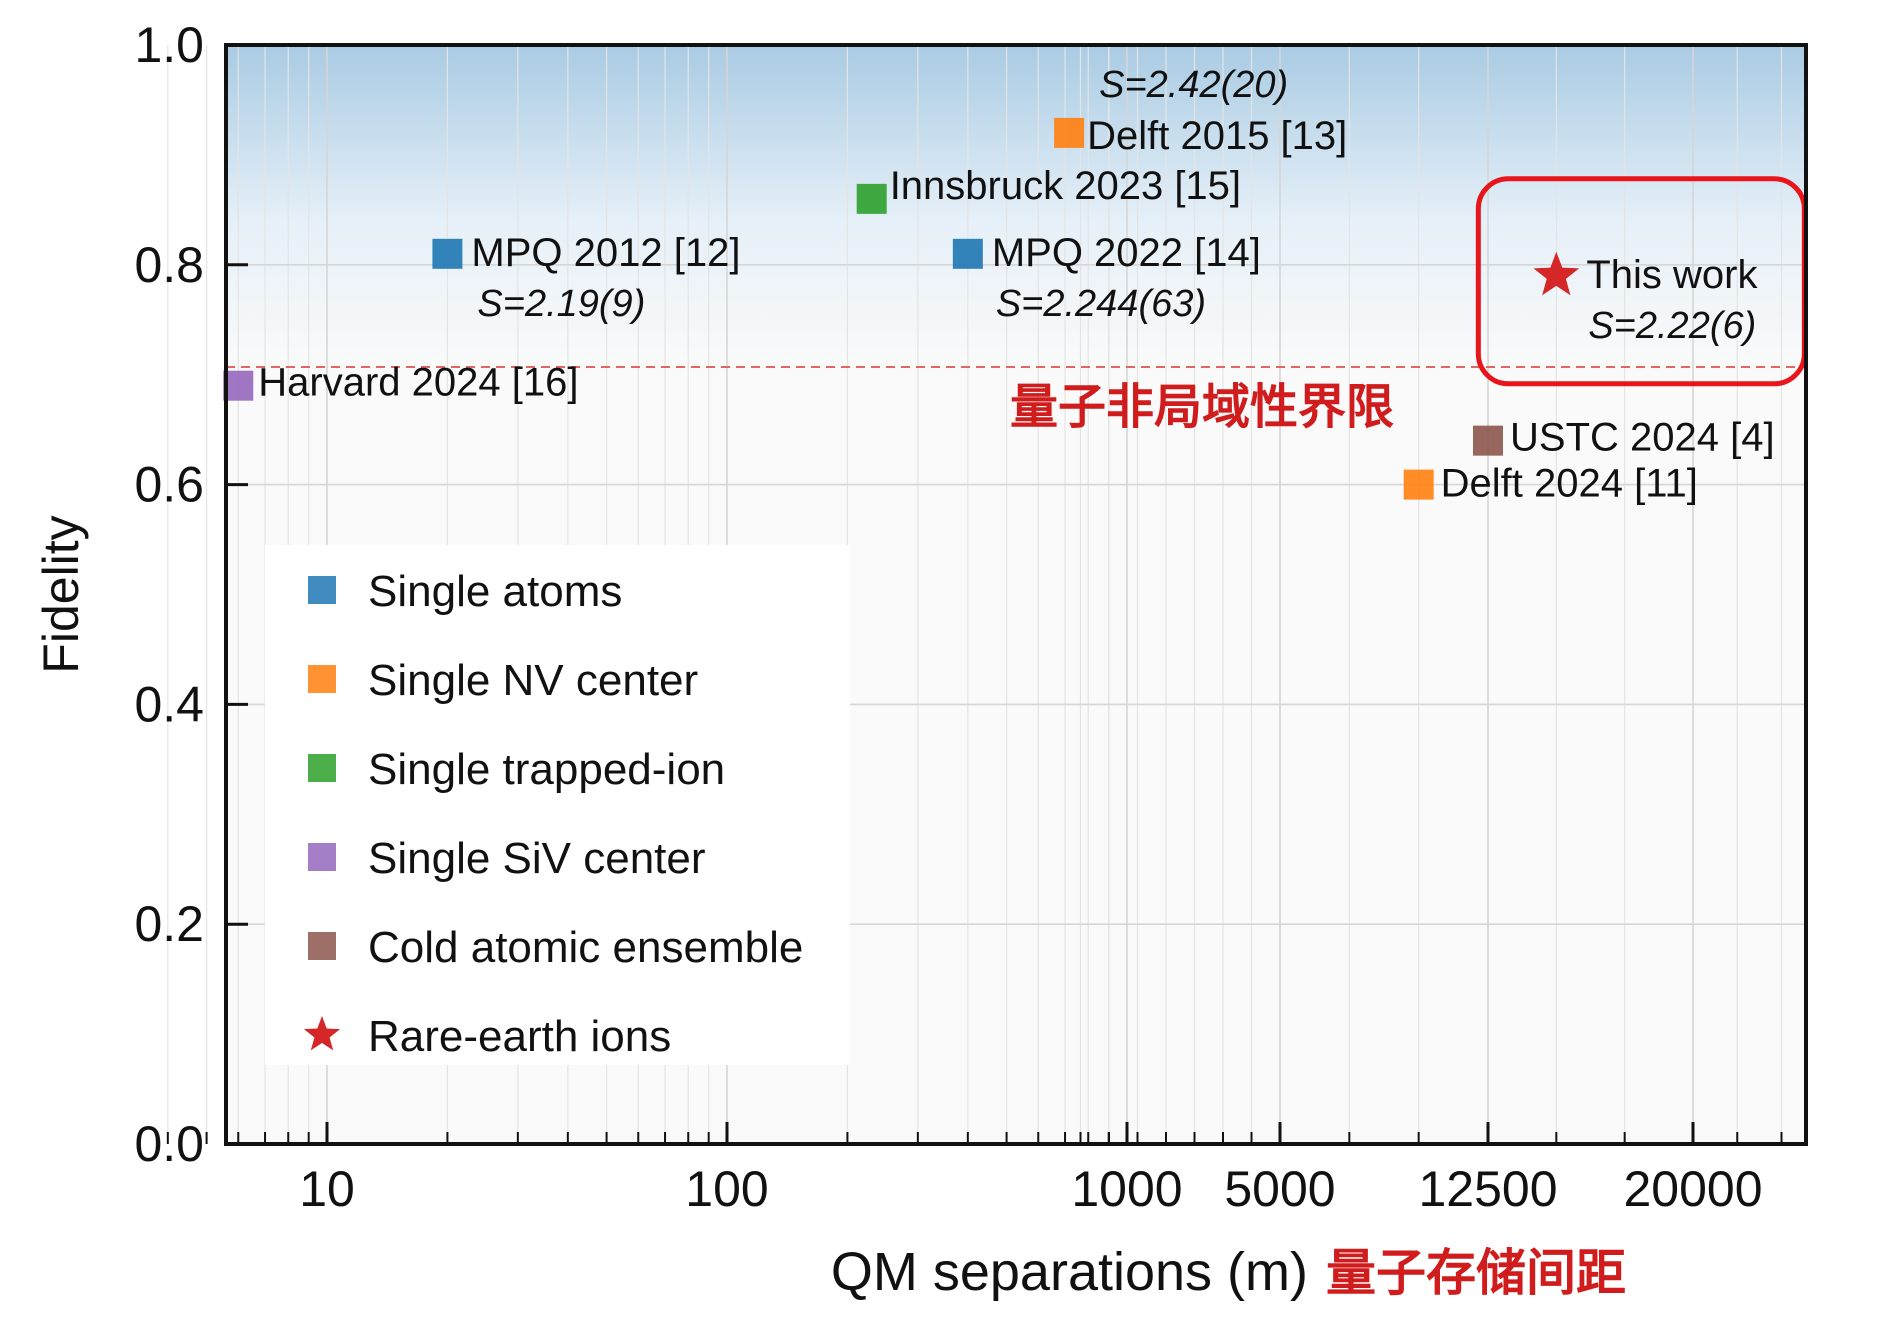  What do you see at coordinates (1193, 85) in the screenshot?
I see `point-s-value: S=2.42(20)` at bounding box center [1193, 85].